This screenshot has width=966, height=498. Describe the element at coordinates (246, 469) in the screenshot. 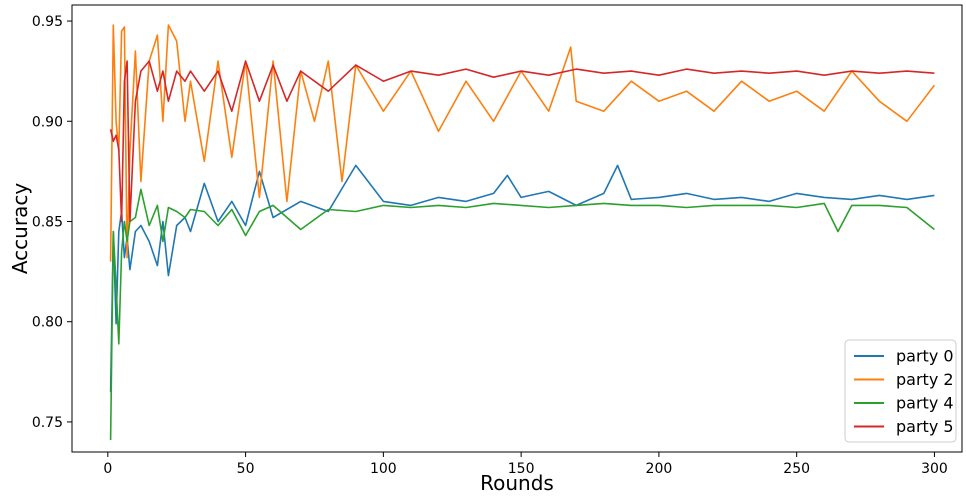

I see `x-tick-label: 50` at that location.